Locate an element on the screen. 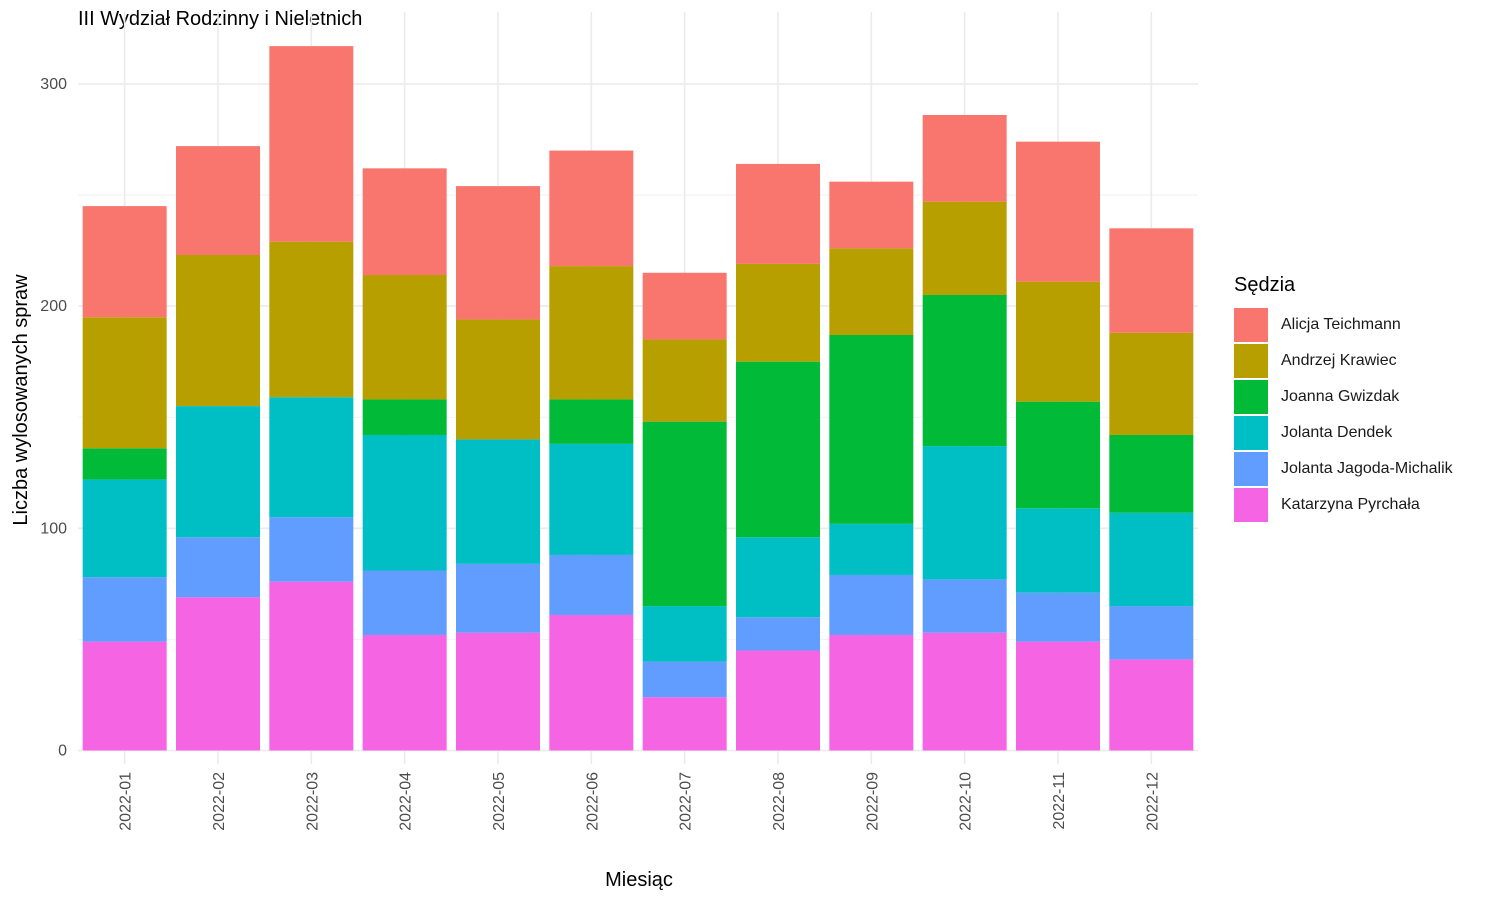 This screenshot has height=900, width=1500. legend-label: Jolanta Dendek is located at coordinates (1337, 432).